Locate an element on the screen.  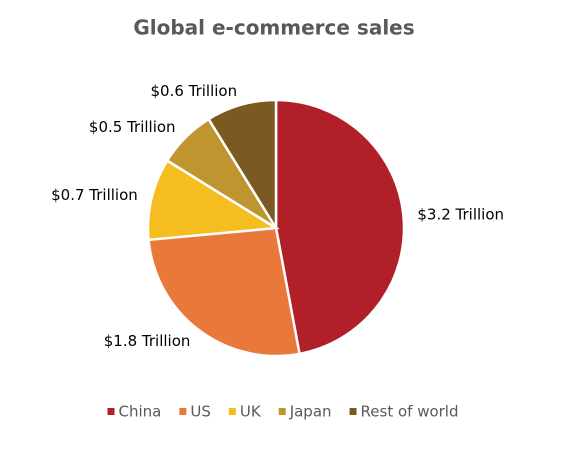
legend-label: US is located at coordinates (200, 412).